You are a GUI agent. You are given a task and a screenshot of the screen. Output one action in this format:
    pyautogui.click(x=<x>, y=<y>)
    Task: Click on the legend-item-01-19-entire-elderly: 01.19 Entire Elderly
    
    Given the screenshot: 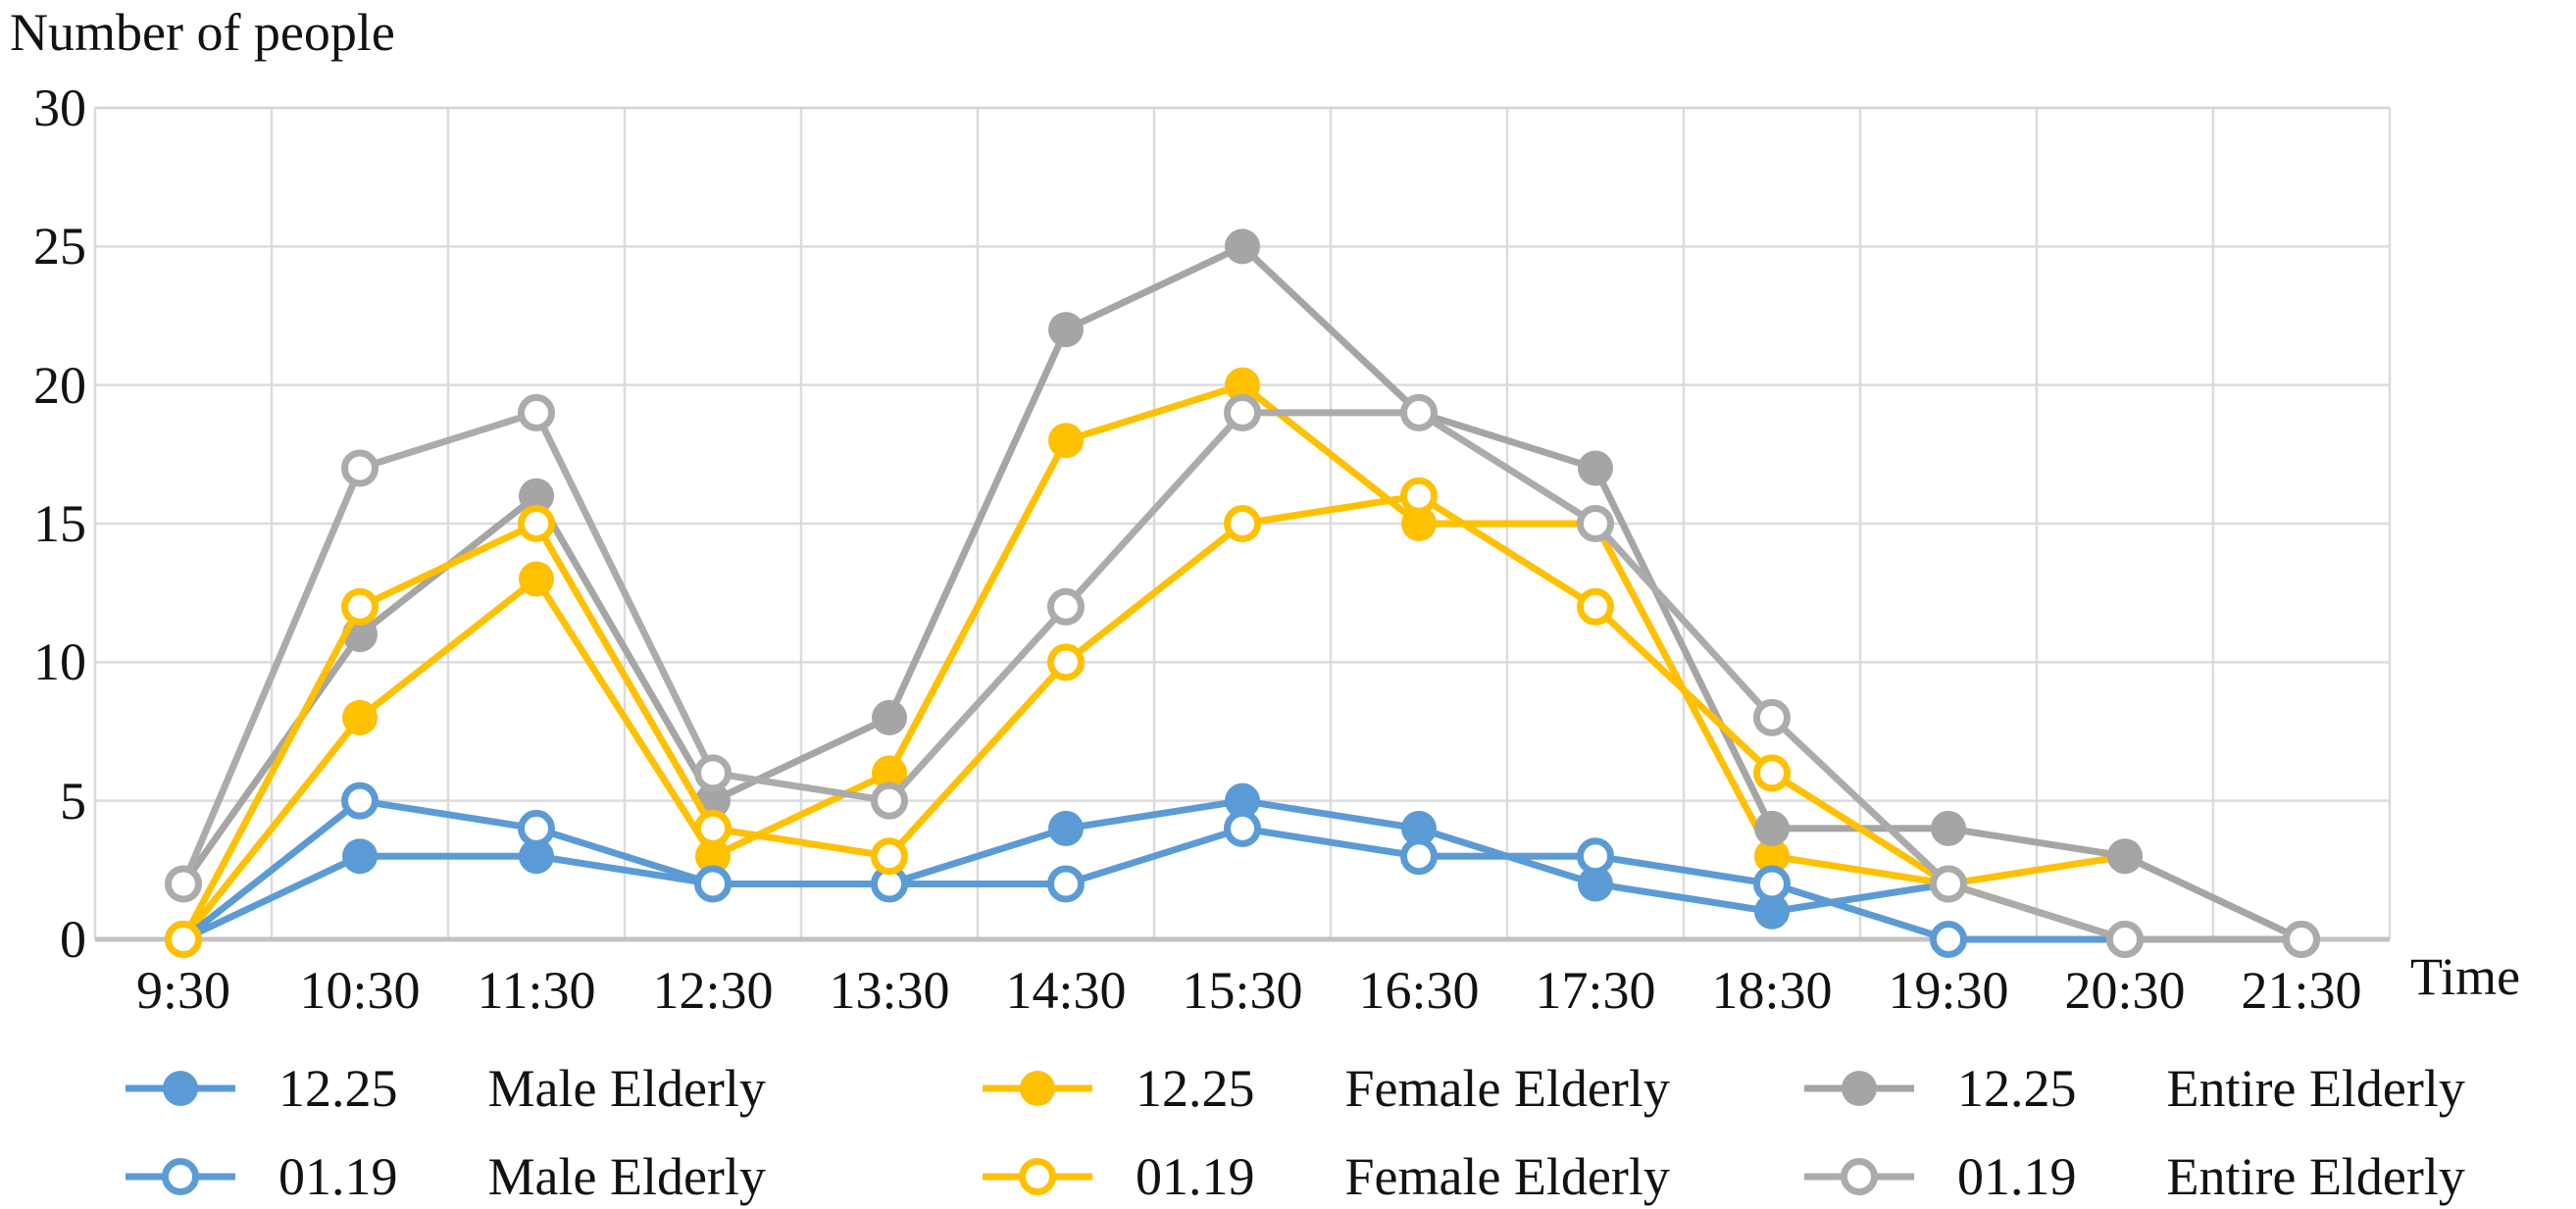 What is the action you would take?
    pyautogui.click(x=2134, y=1176)
    